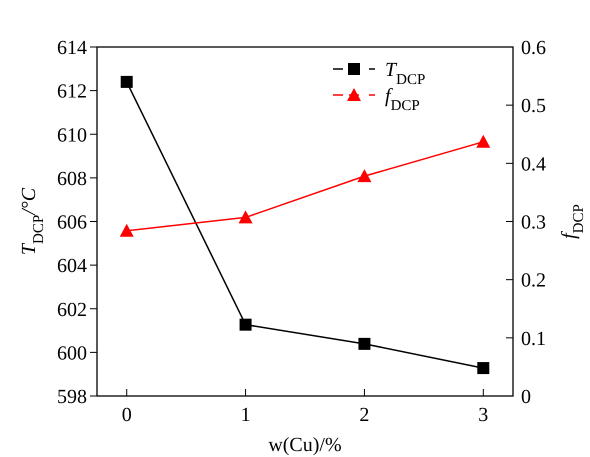  I want to click on x-tick-label: 2, so click(364, 415).